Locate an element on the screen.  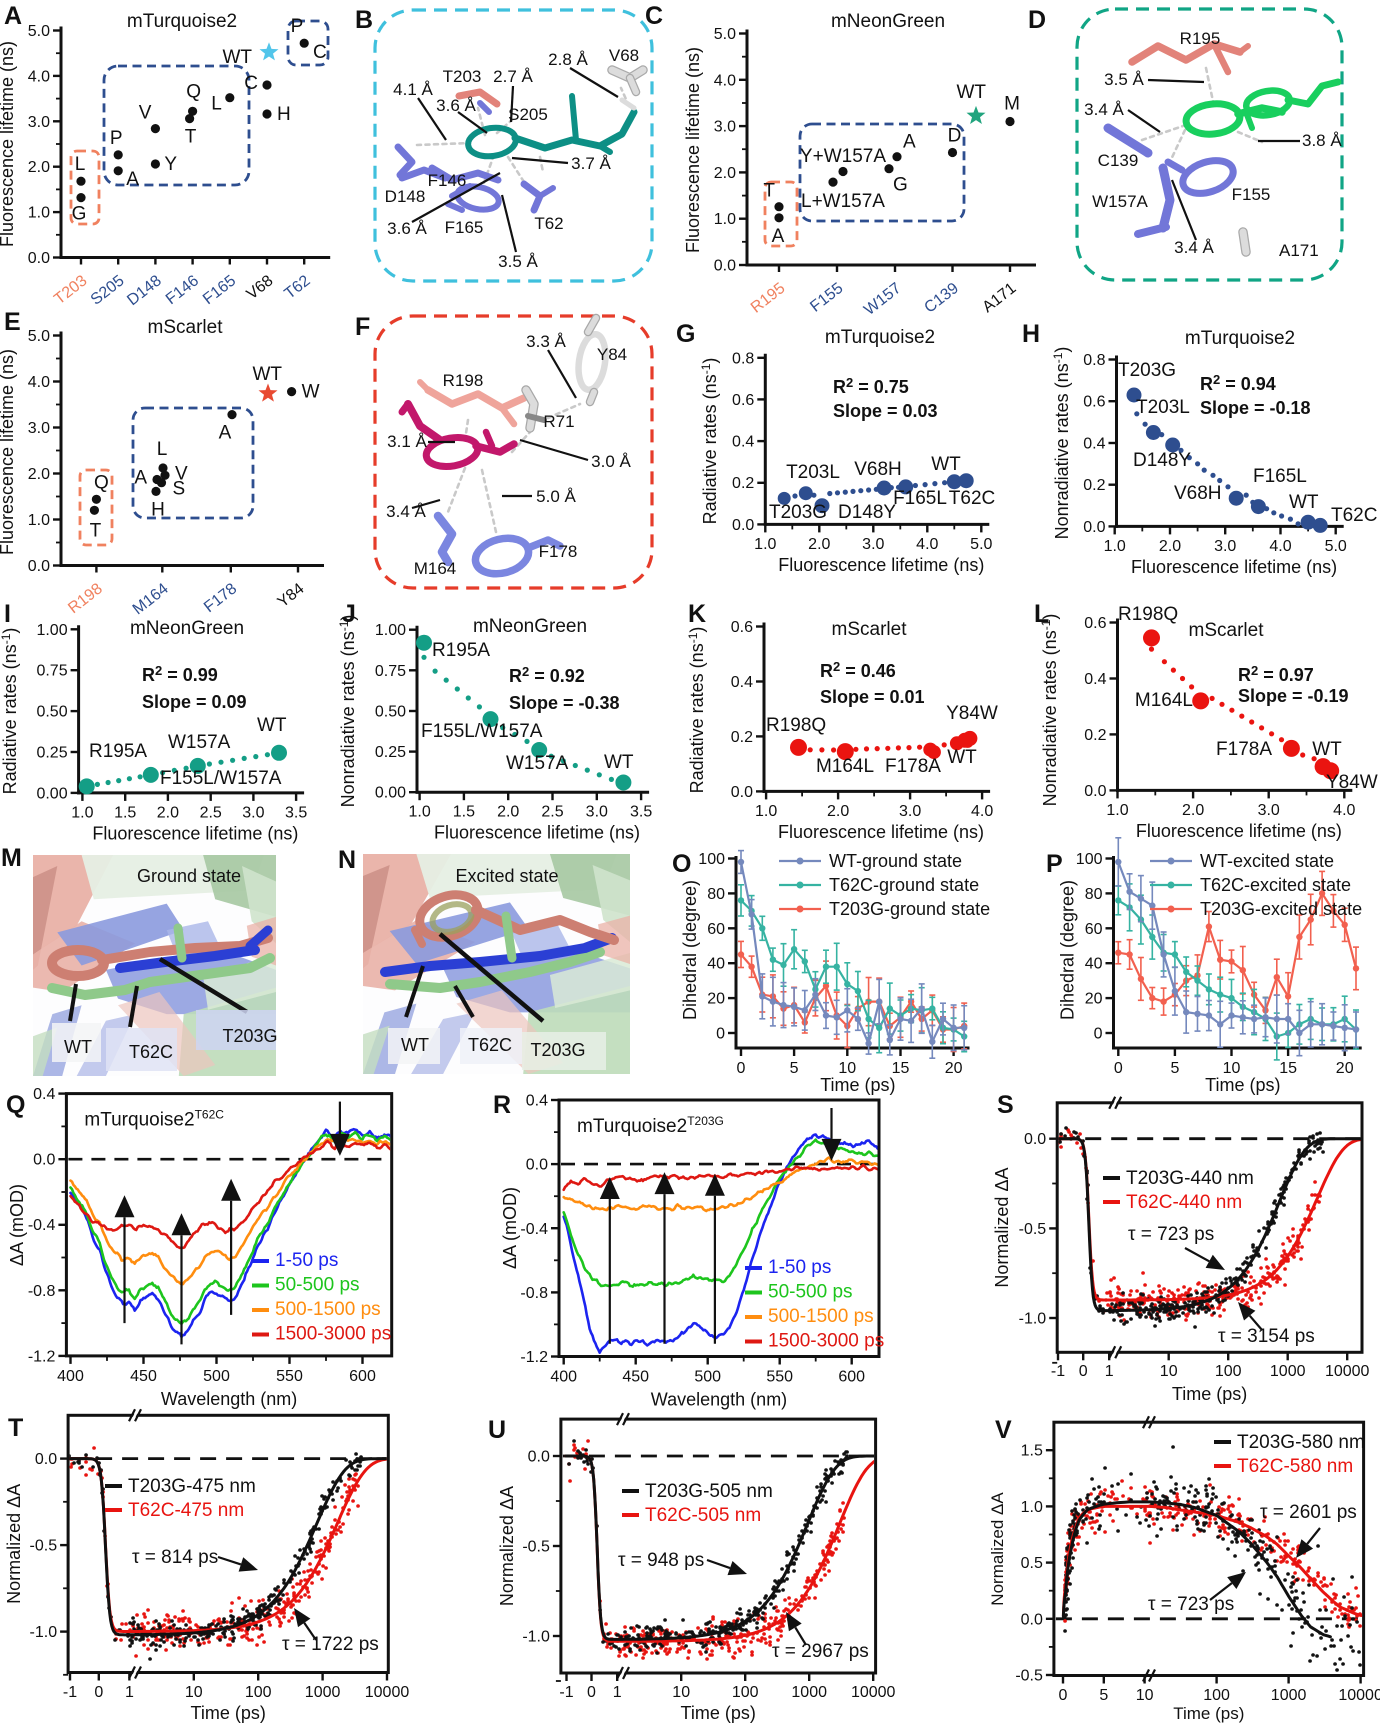
svg-text: mScarlet is located at coordinates (186, 327).